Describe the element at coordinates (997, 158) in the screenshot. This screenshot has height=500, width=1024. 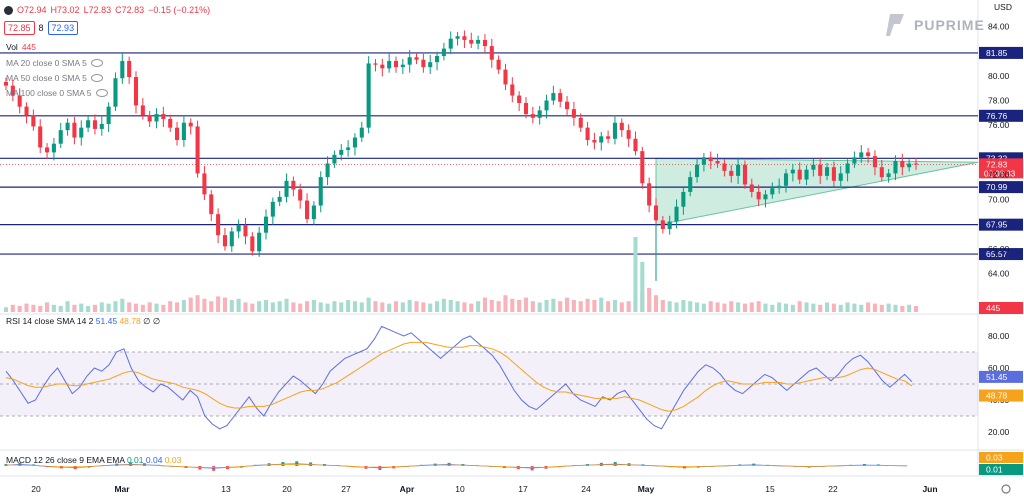
I see `level-tag-label: 73.32` at that location.